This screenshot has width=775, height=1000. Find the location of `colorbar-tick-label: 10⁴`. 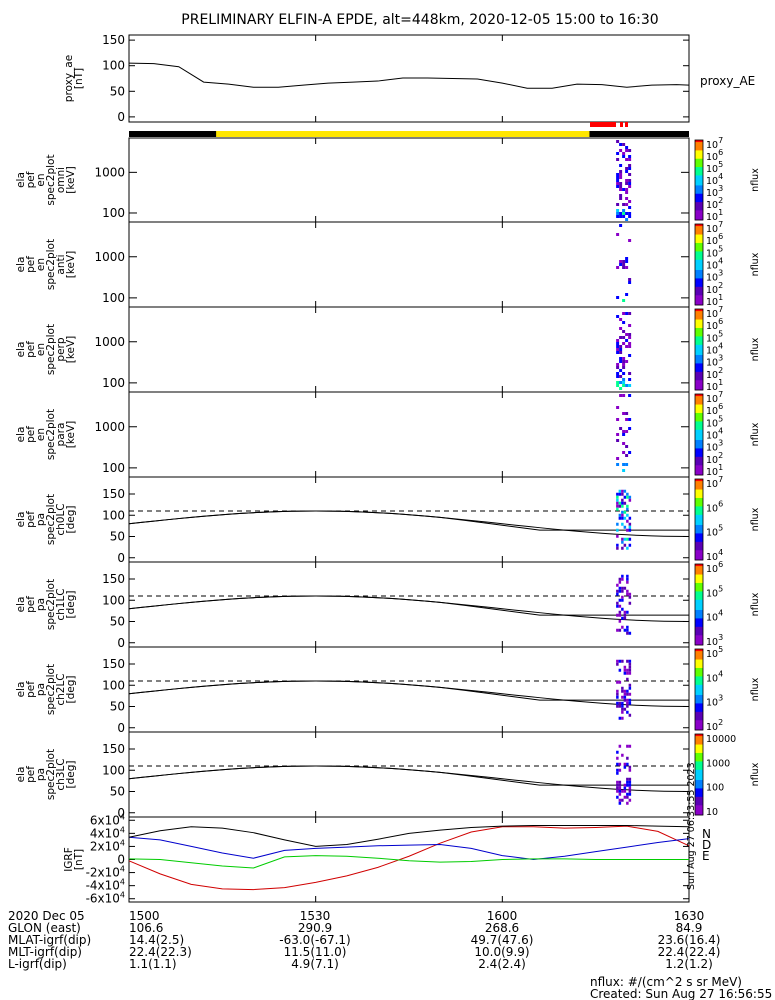

colorbar-tick-label: 10⁴ is located at coordinates (714, 264).